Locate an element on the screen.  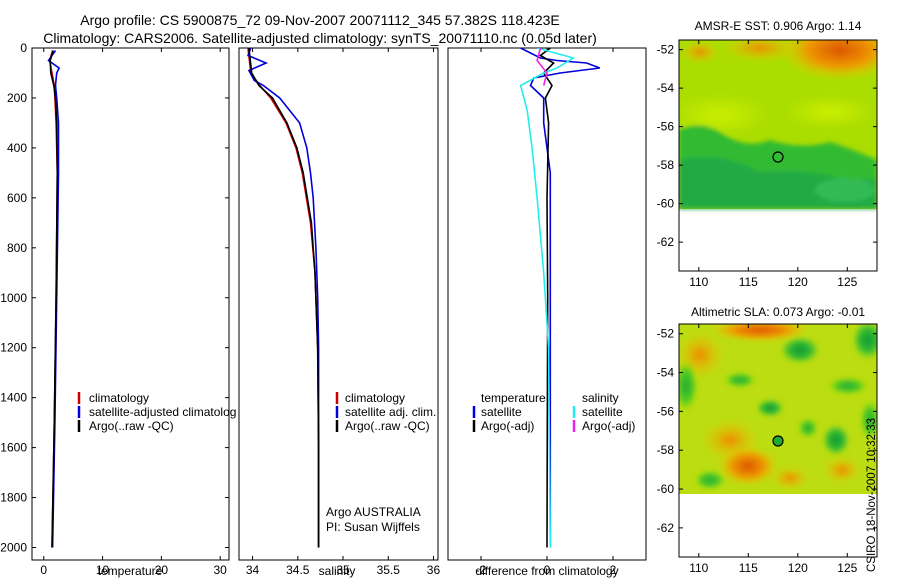
depth-tick-label: 1800 is located at coordinates (13, 498).